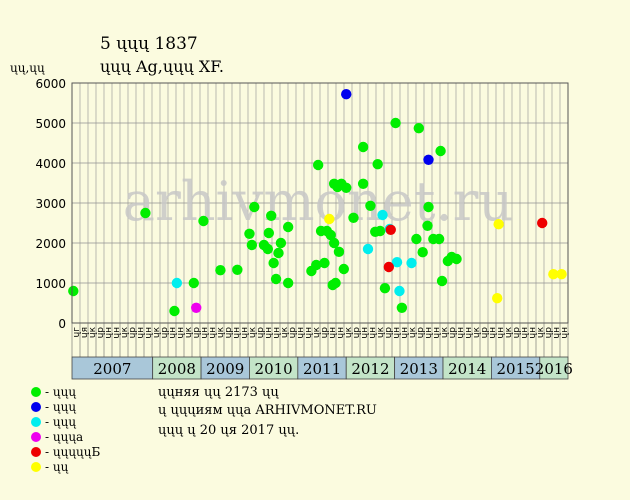 This screenshot has height=500, width=630. What do you see at coordinates (50, 84) in the screenshot?
I see `y-tick-label: 6000` at bounding box center [50, 84].